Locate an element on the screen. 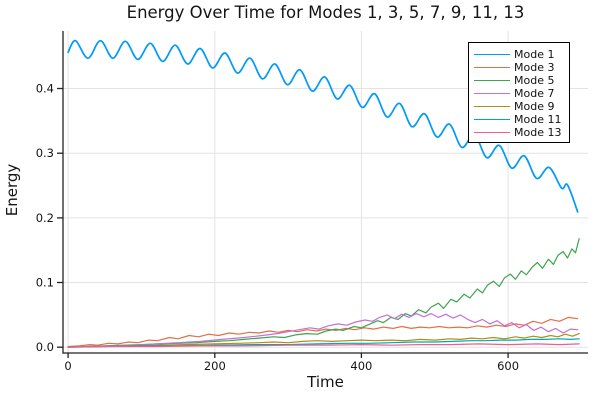  legend-label: Mode 1 is located at coordinates (534, 54).